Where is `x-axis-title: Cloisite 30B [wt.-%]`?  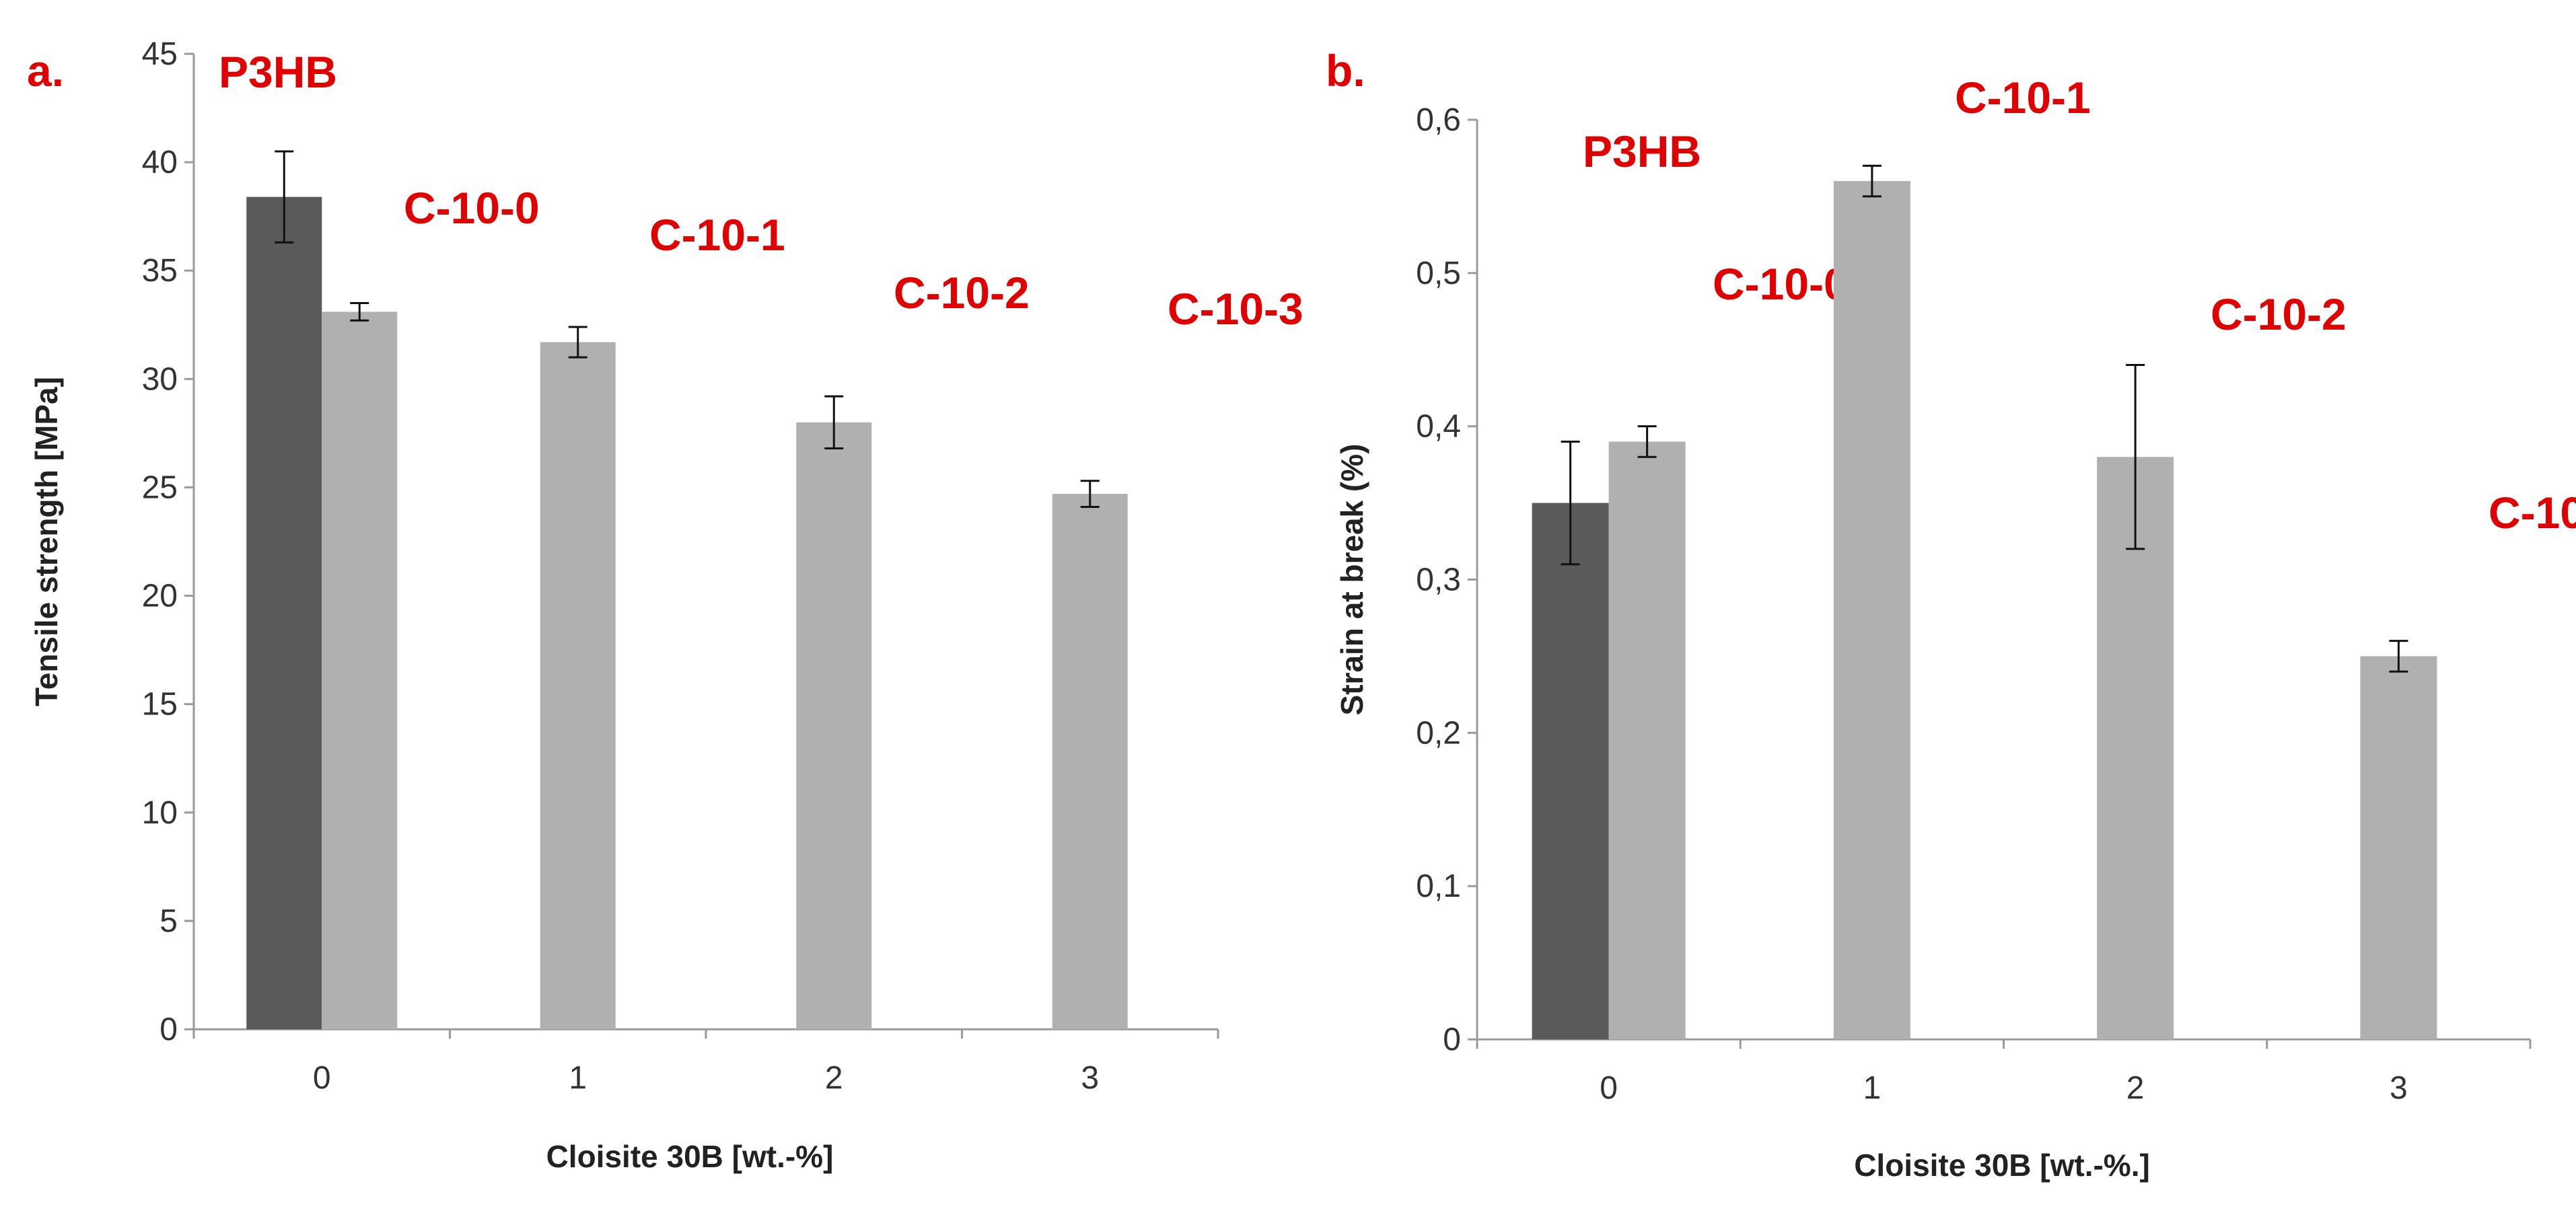 x-axis-title: Cloisite 30B [wt.-%] is located at coordinates (690, 1156).